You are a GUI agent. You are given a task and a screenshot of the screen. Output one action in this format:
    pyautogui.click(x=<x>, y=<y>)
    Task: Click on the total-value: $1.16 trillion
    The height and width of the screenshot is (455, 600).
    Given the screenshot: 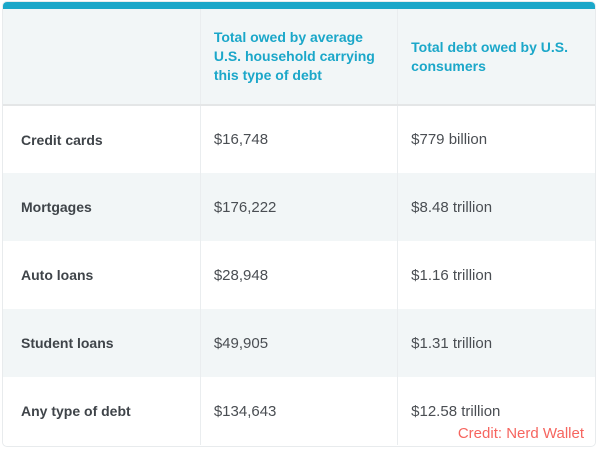 What is the action you would take?
    pyautogui.click(x=496, y=275)
    